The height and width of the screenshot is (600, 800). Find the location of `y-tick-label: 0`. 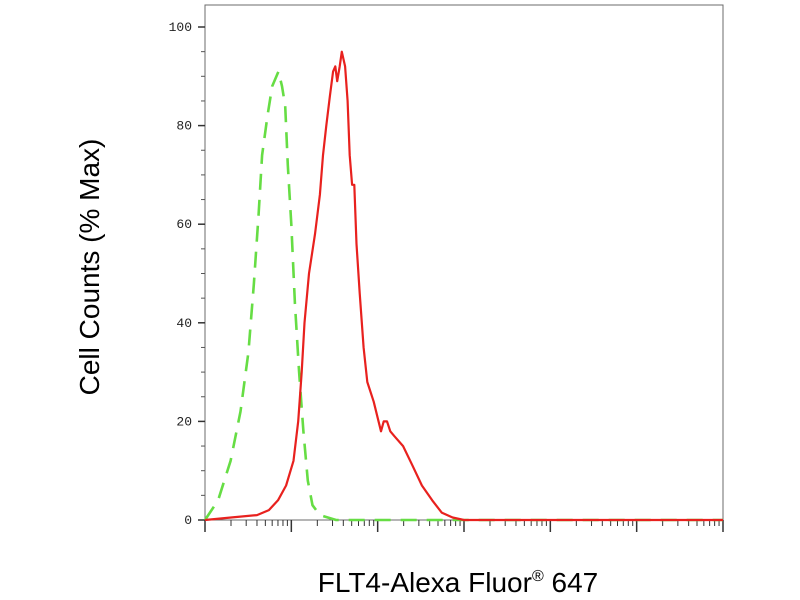

y-tick-label: 0 is located at coordinates (188, 520).